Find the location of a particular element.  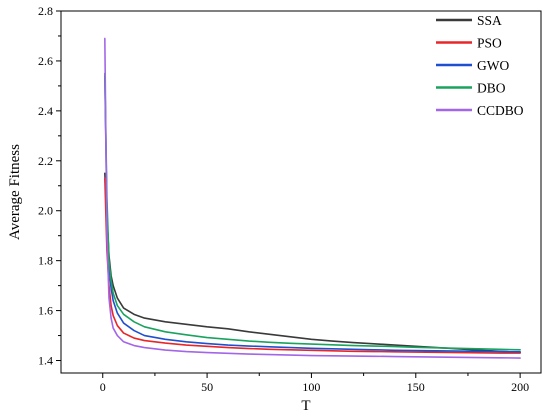

y-tick-label: 2.0 is located at coordinates (45, 211).